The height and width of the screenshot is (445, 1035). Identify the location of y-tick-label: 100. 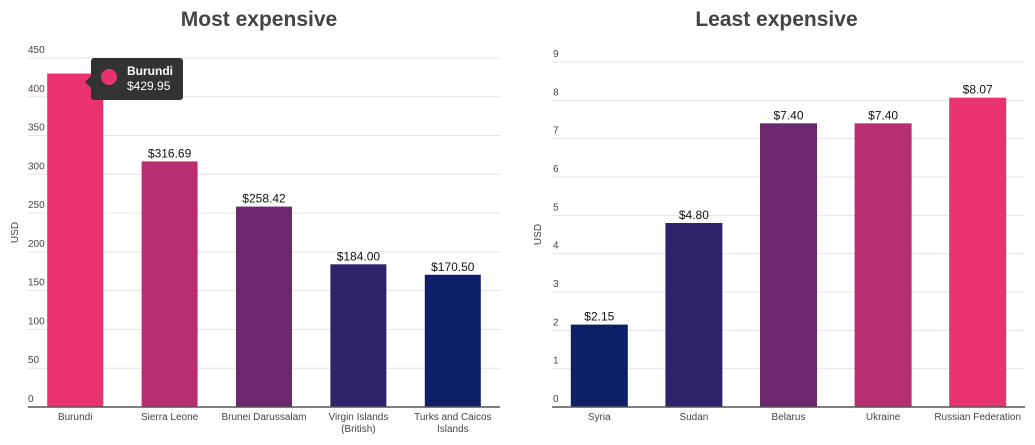
(36, 321).